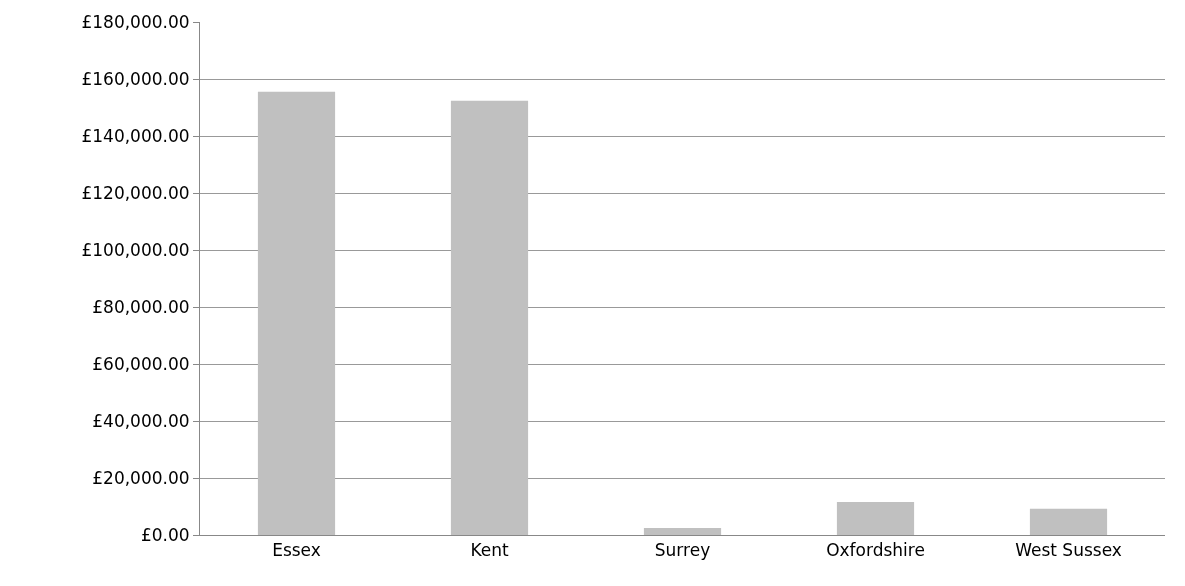  Describe the element at coordinates (141, 363) in the screenshot. I see `y-tick-label: £60,000.00` at that location.